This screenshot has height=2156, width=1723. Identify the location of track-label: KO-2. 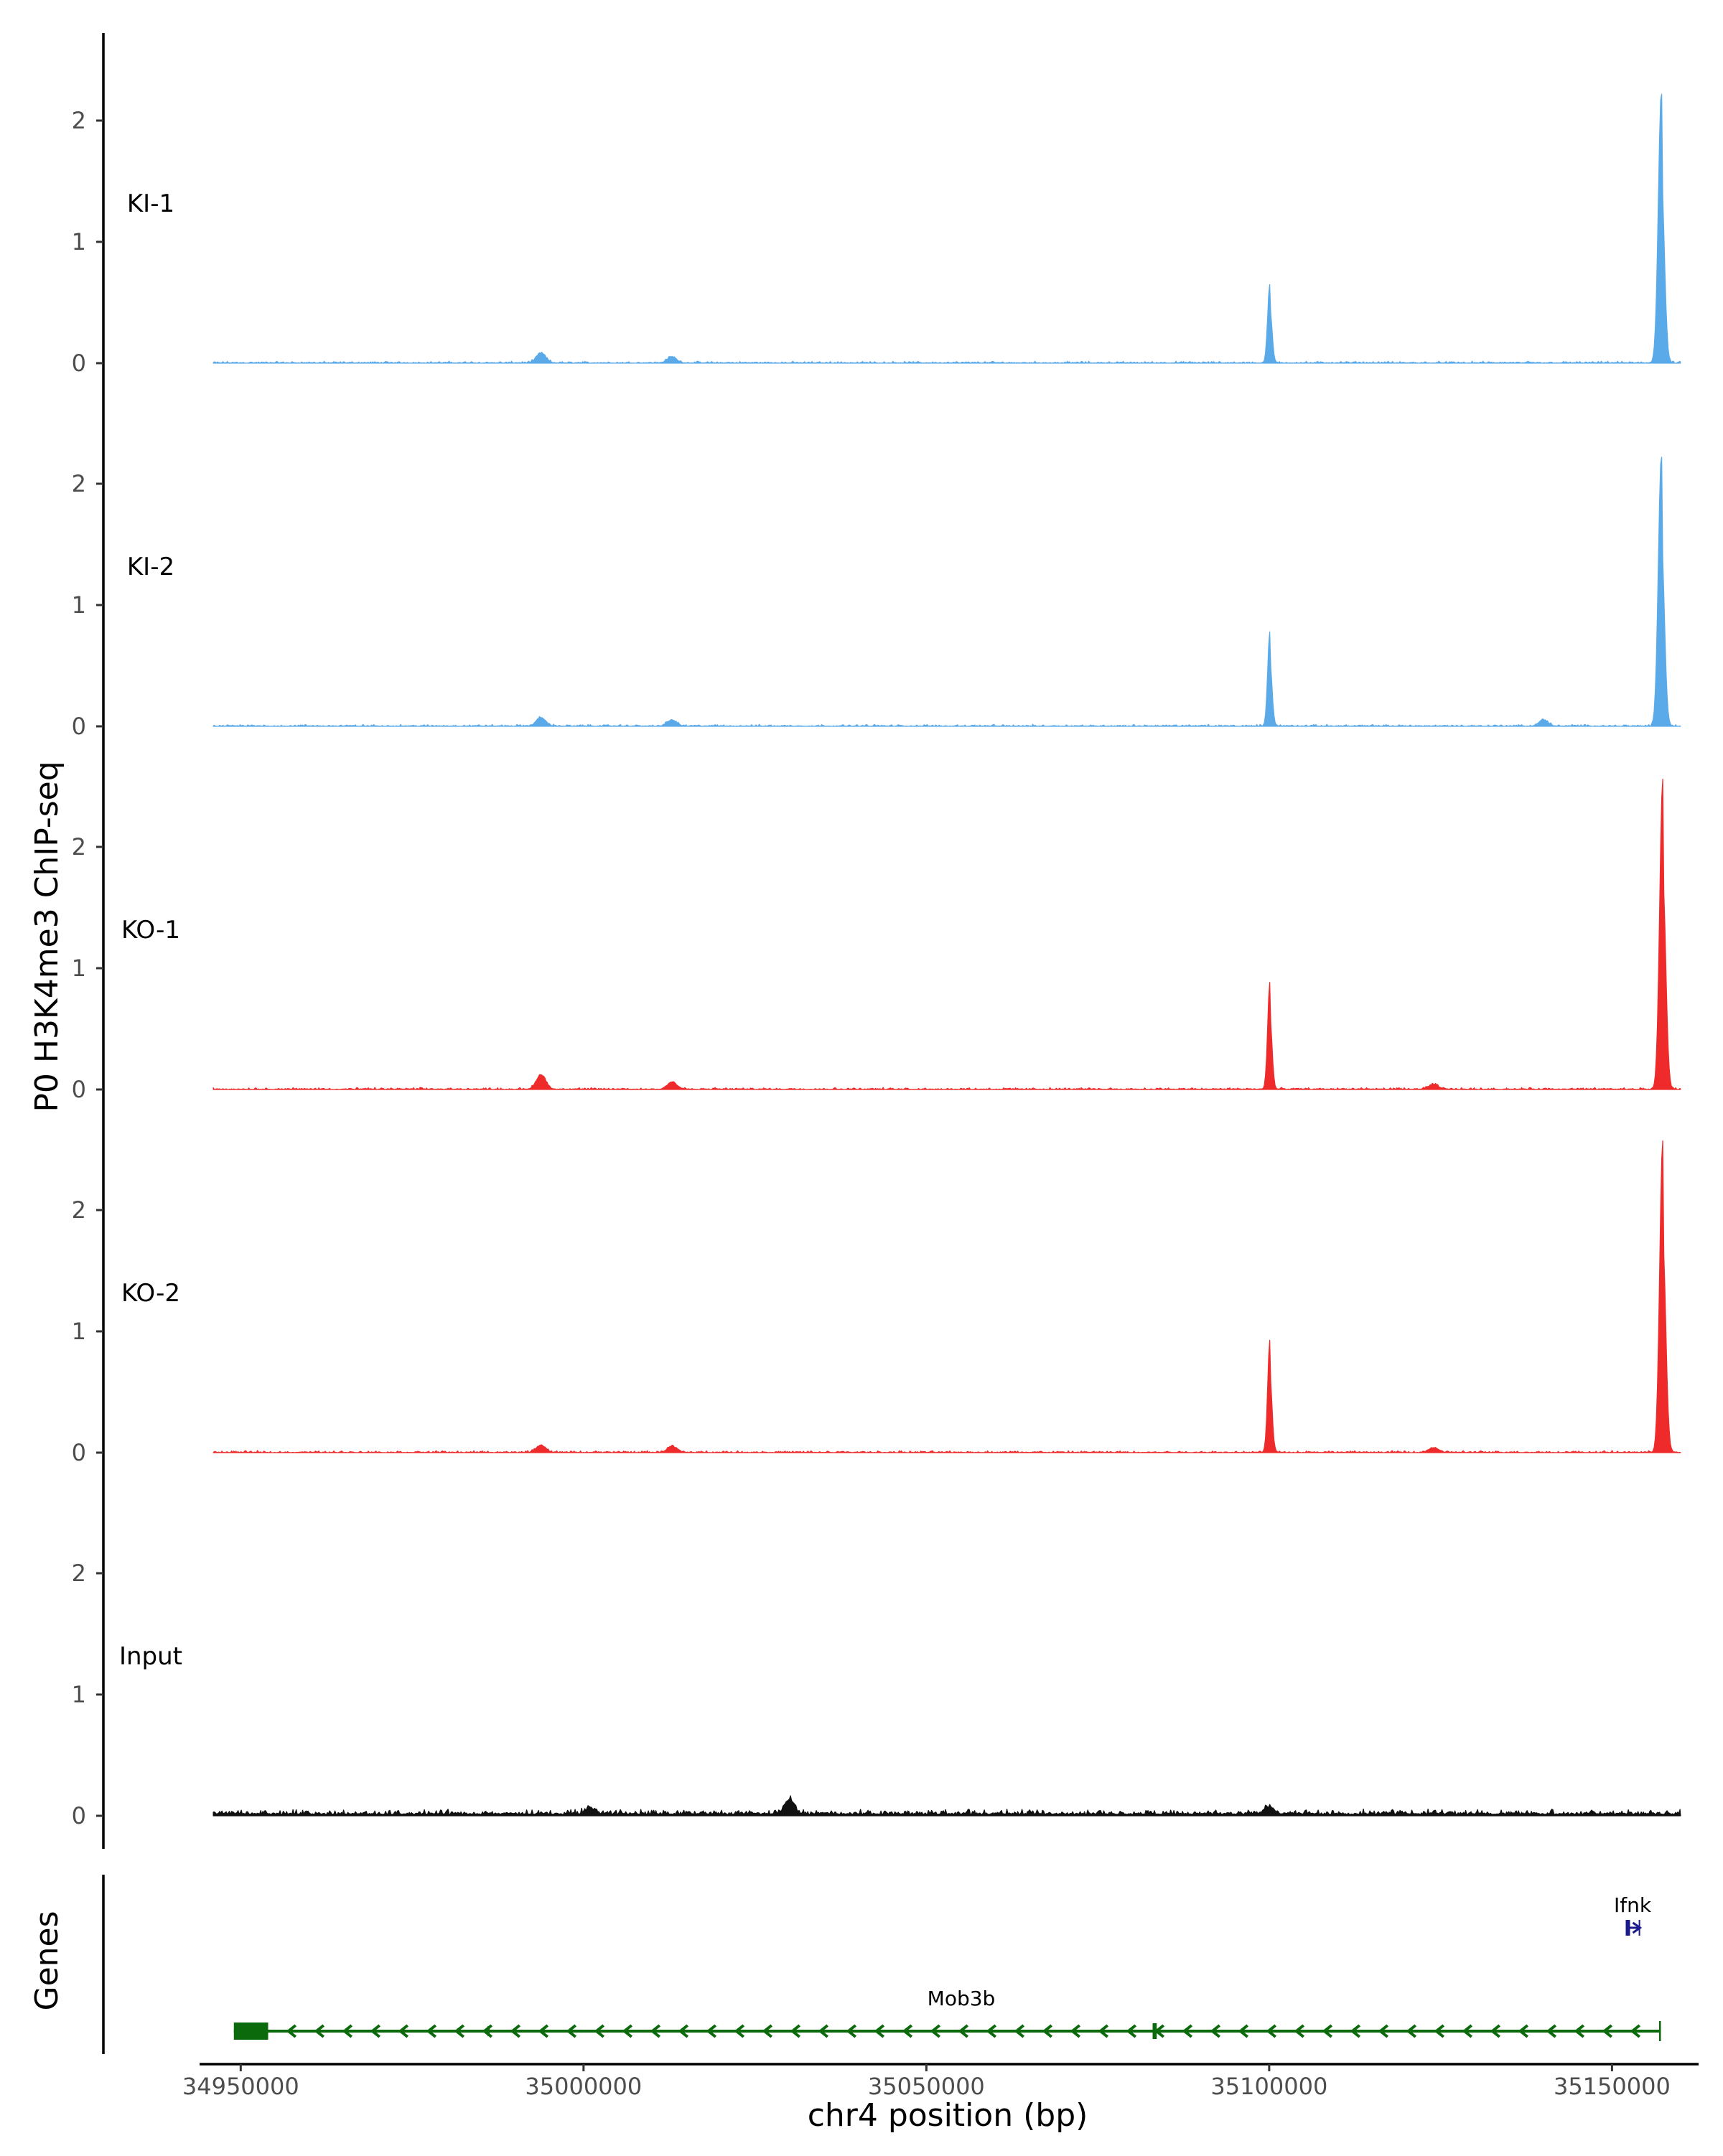
(150, 1293).